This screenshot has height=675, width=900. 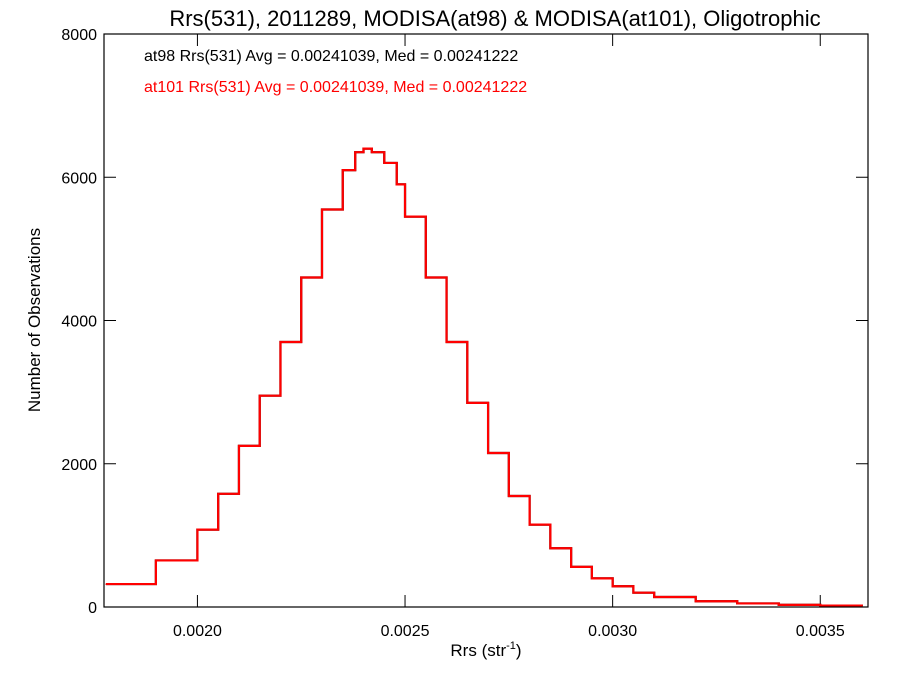 I want to click on y-tick-label: 4000, so click(x=79, y=322).